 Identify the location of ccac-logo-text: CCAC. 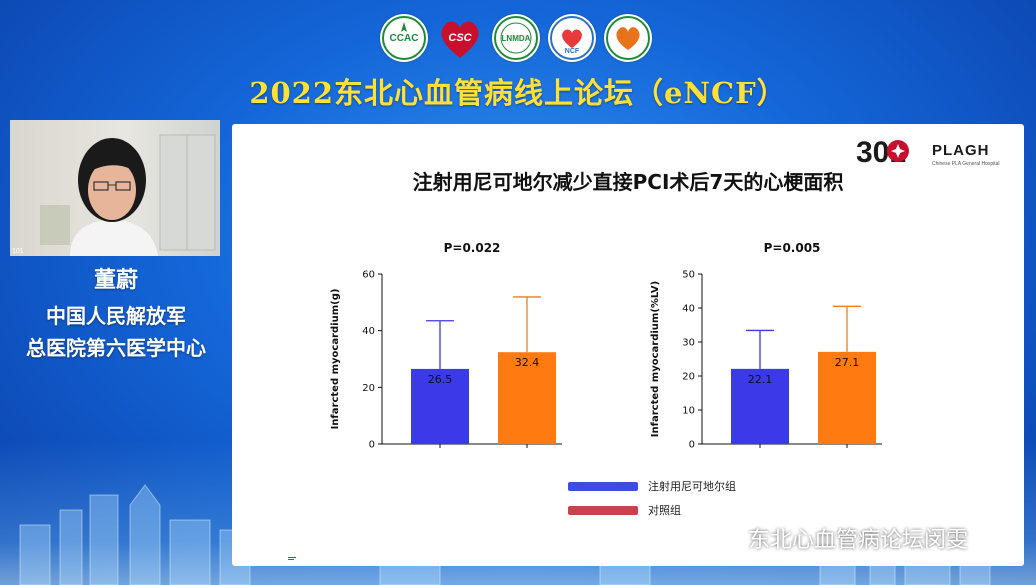
(404, 38).